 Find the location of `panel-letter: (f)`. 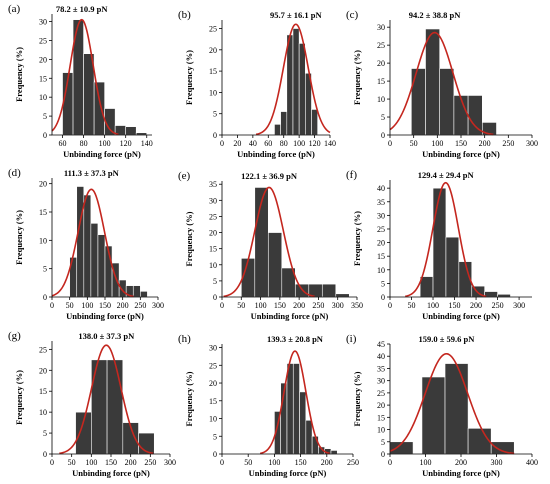

panel-letter: (f) is located at coordinates (351, 175).